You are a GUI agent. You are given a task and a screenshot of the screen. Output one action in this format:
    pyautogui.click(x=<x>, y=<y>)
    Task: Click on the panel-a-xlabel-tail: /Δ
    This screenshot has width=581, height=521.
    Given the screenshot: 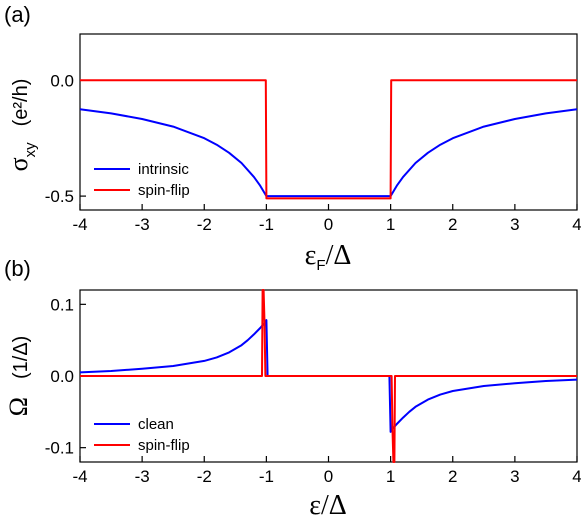 What is the action you would take?
    pyautogui.click(x=339, y=255)
    